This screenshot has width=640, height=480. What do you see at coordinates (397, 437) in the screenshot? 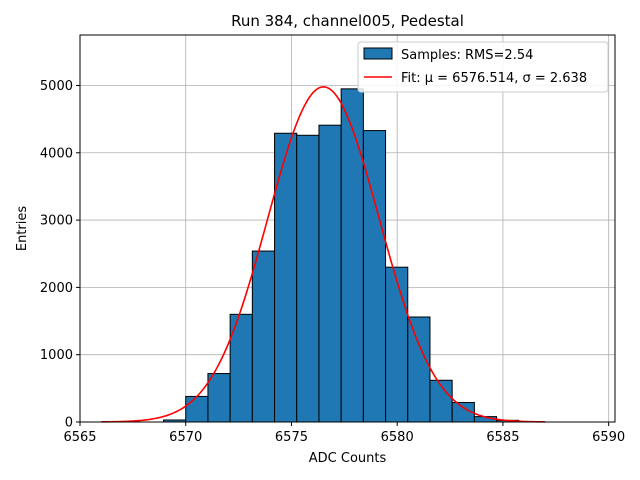
I see `x-tick-label: 6580` at bounding box center [397, 437].